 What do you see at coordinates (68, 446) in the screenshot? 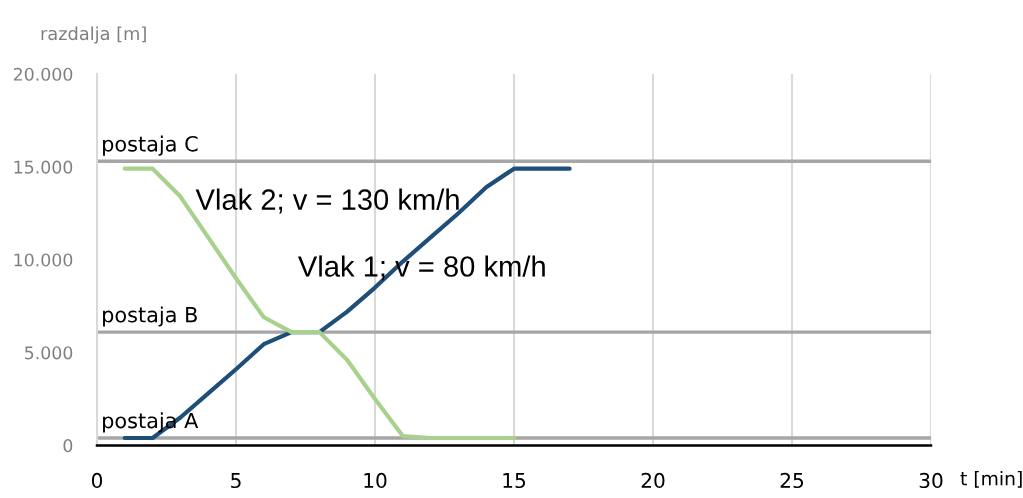
I see `y-tick-label: 0` at bounding box center [68, 446].